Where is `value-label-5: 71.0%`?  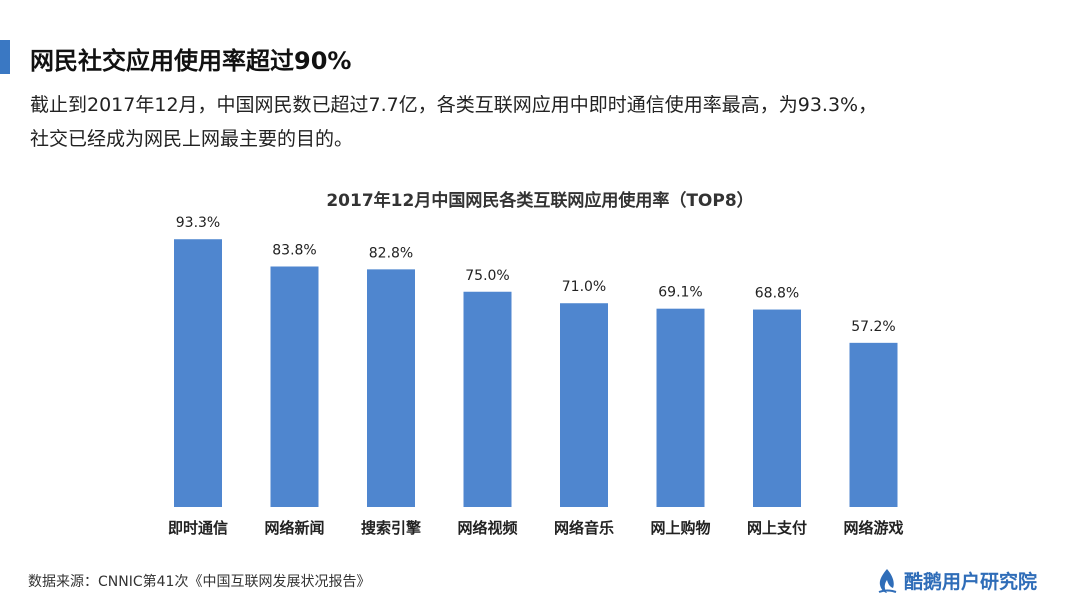 value-label-5: 71.0% is located at coordinates (584, 287).